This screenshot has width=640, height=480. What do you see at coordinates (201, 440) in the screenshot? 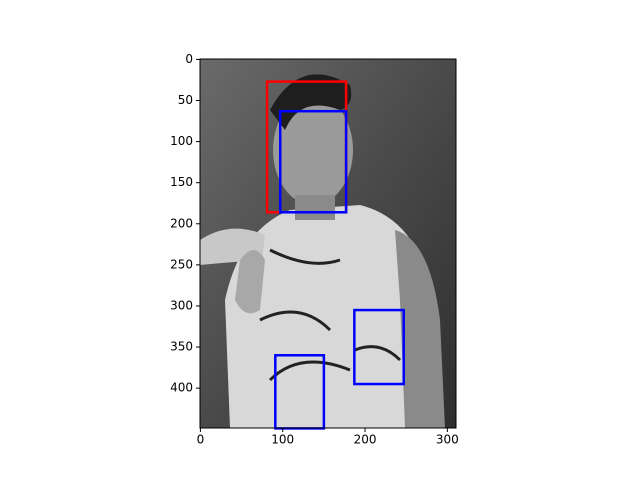
I see `x-tick-label: 0` at bounding box center [201, 440].